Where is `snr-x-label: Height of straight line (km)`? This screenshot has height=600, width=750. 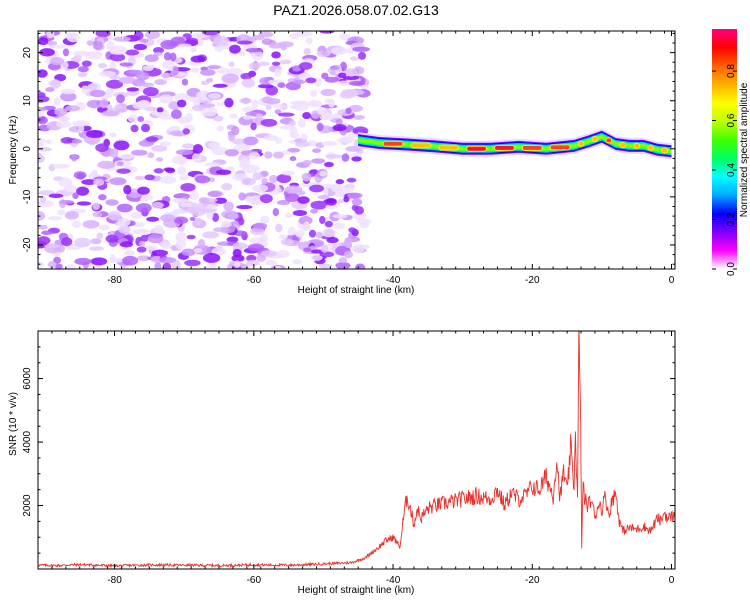 snr-x-label: Height of straight line (km) is located at coordinates (356, 590).